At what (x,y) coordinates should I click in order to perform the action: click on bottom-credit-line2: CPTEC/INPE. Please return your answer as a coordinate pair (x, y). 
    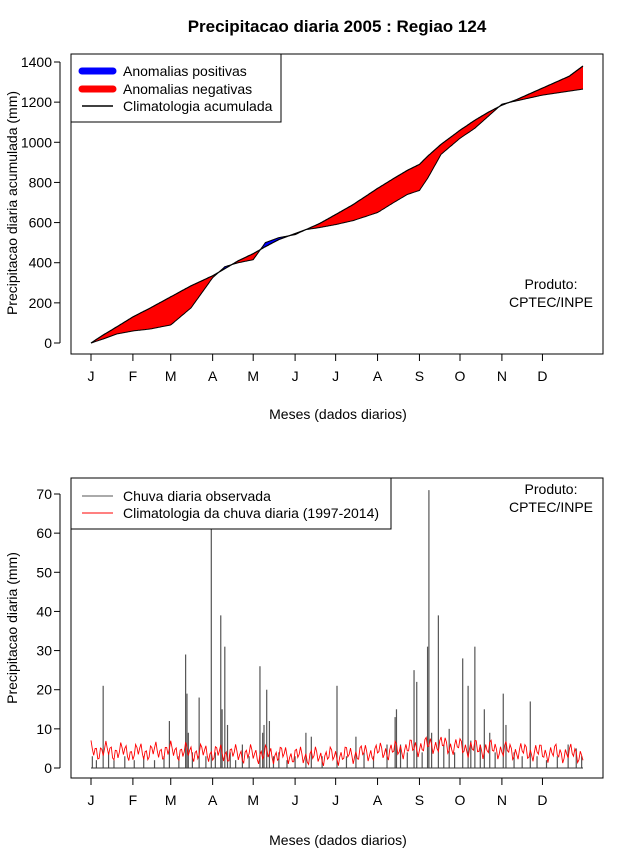
    Looking at the image, I should click on (551, 507).